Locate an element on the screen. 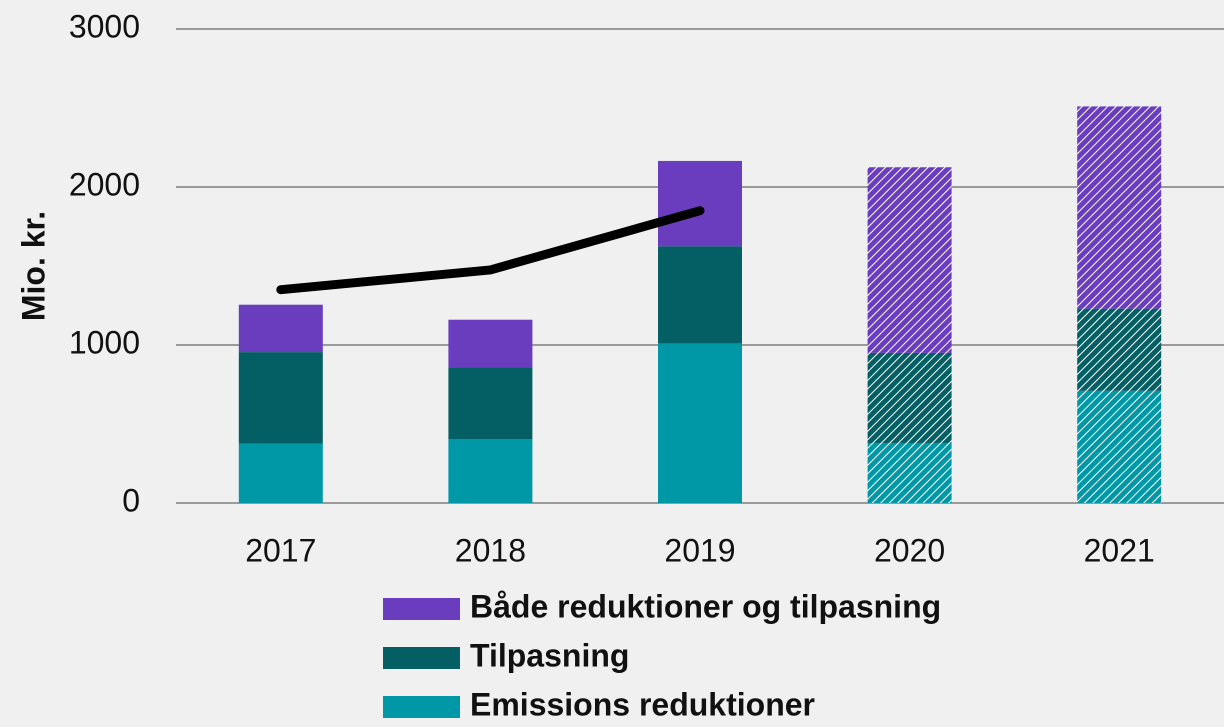 The height and width of the screenshot is (727, 1224). legend-label: Emissions reduktioner is located at coordinates (642, 704).